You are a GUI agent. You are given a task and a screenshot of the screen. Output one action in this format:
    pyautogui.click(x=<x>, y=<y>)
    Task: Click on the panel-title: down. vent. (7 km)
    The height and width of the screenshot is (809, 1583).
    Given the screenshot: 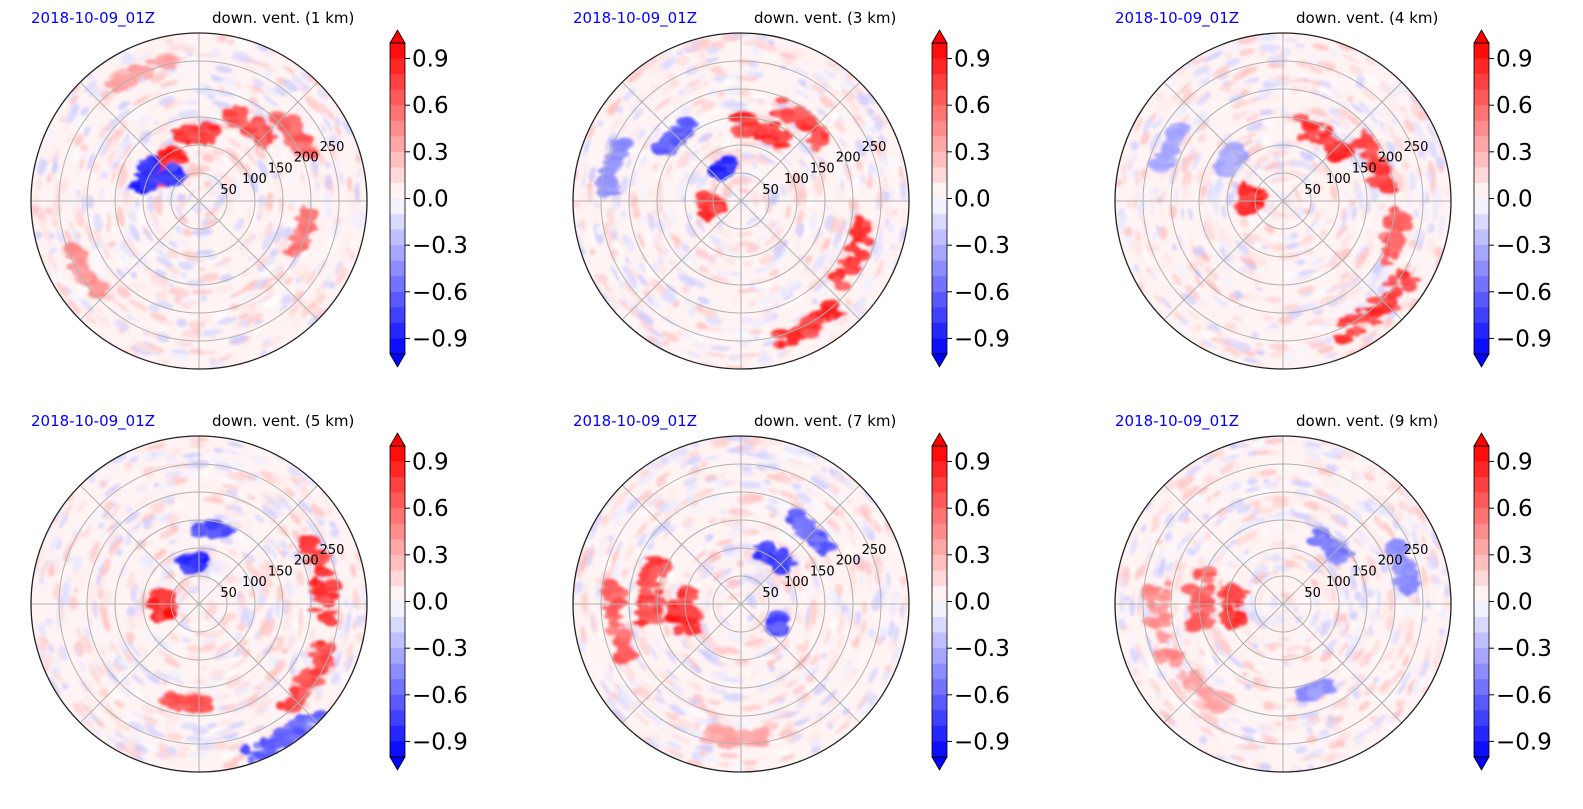 What is the action you would take?
    pyautogui.click(x=825, y=421)
    